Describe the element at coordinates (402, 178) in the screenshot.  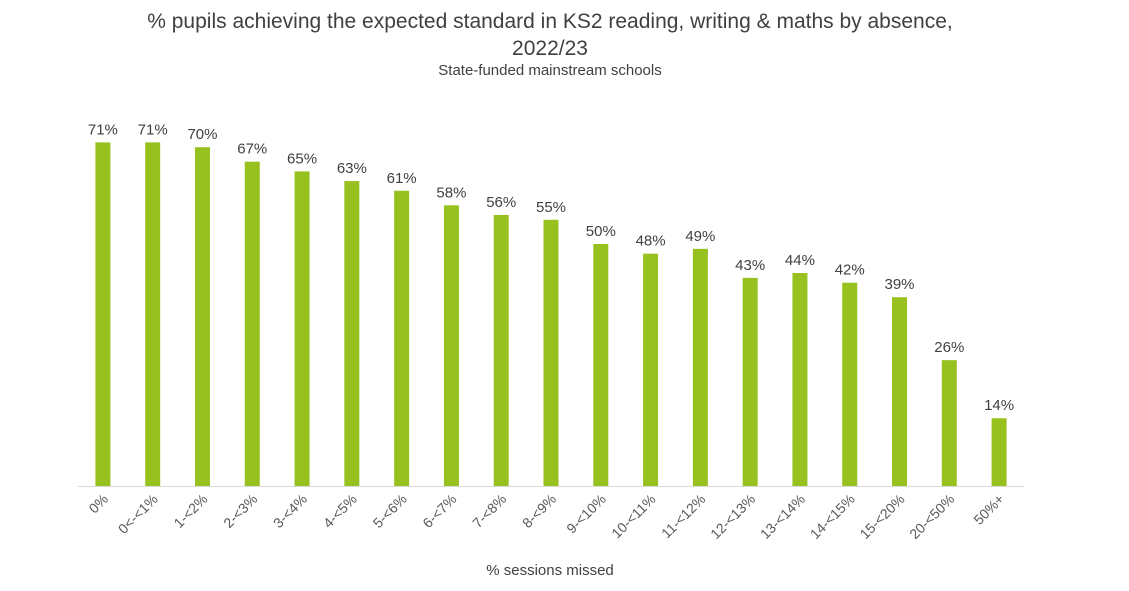
I see `data-label: 61%` at that location.